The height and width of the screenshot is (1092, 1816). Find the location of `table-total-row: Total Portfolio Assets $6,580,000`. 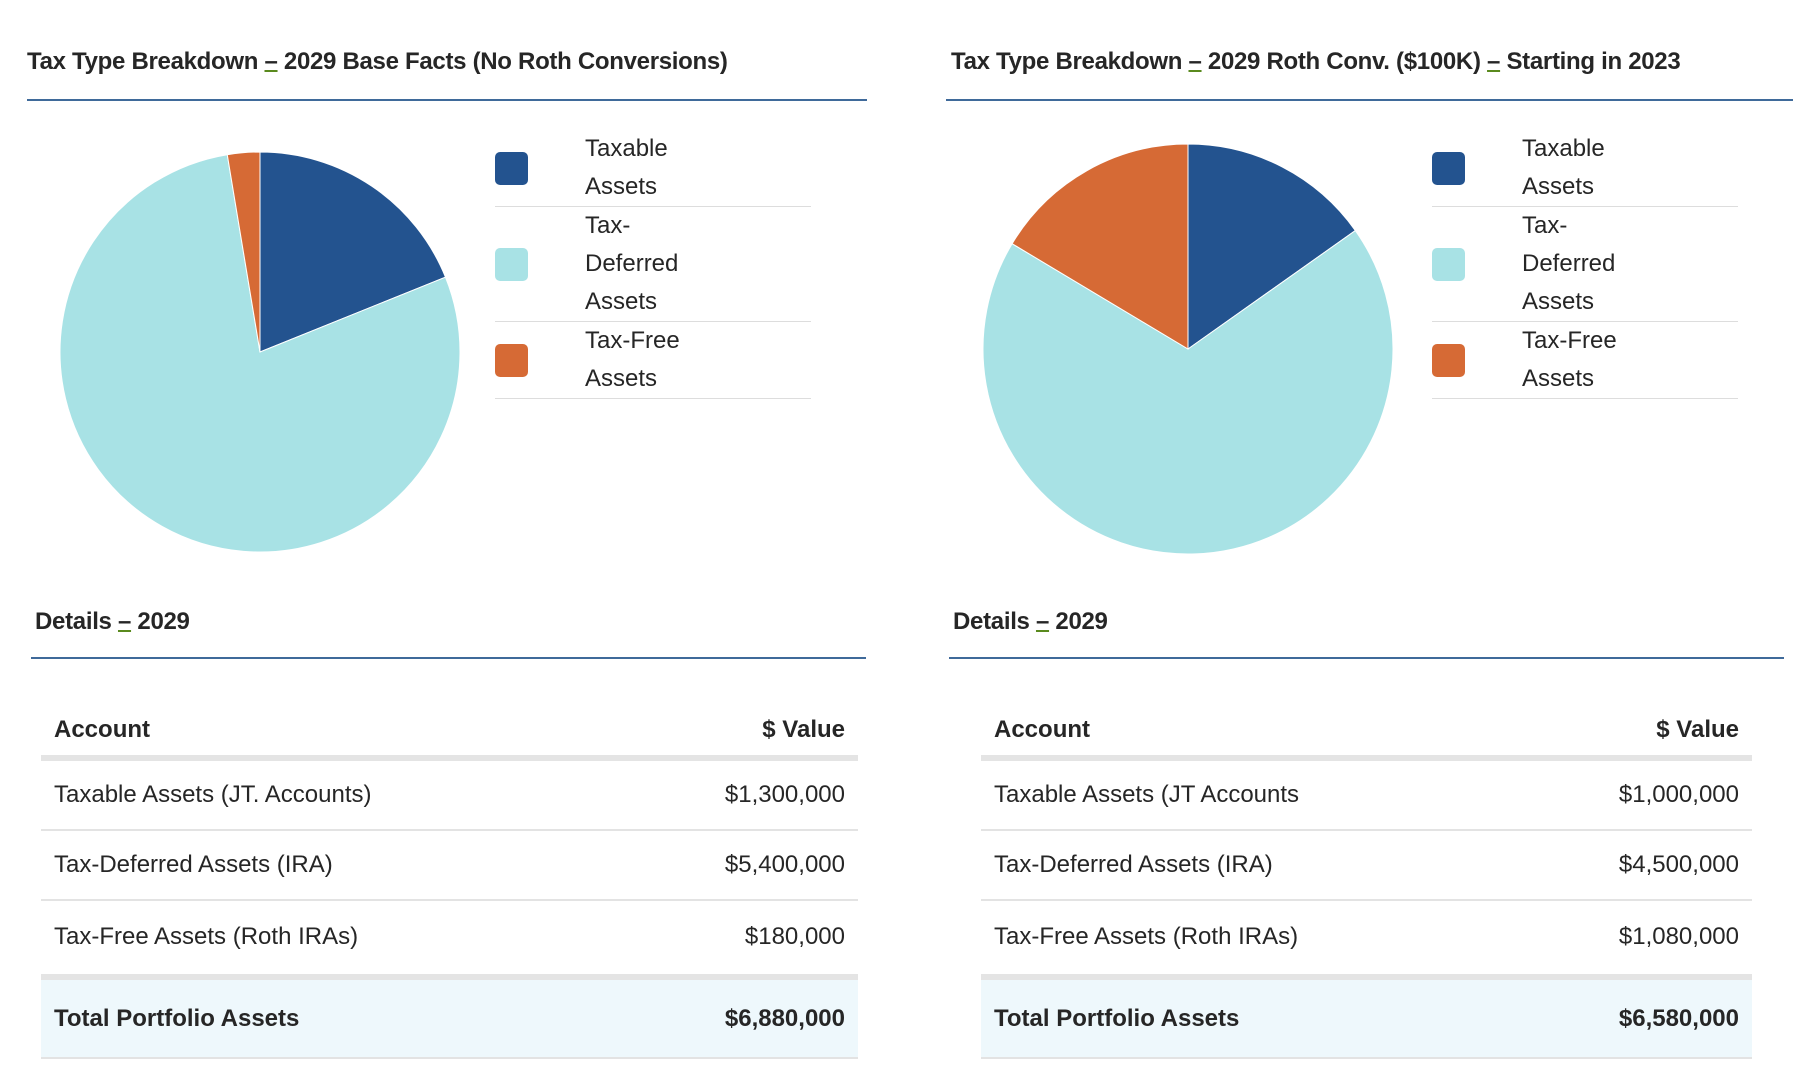

table-total-row: Total Portfolio Assets $6,580,000 is located at coordinates (1366, 1018).